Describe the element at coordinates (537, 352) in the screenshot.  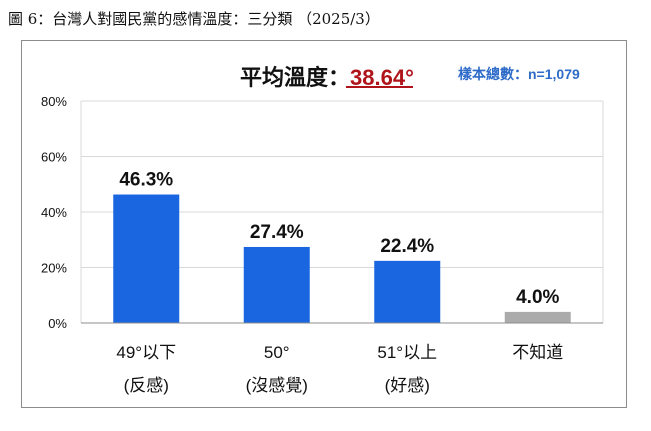
I see `x-tick-label: 不知道` at that location.